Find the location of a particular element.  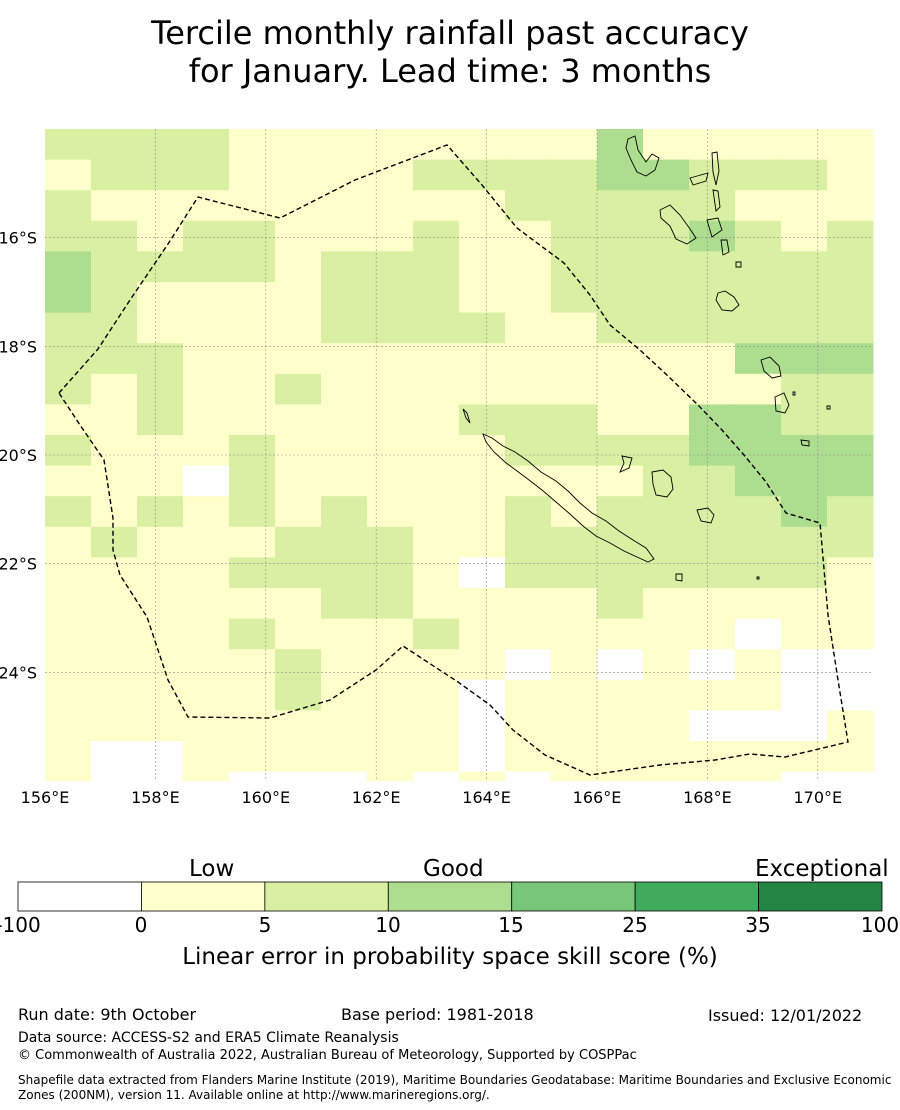

colorbar-tick: 35 is located at coordinates (758, 925).